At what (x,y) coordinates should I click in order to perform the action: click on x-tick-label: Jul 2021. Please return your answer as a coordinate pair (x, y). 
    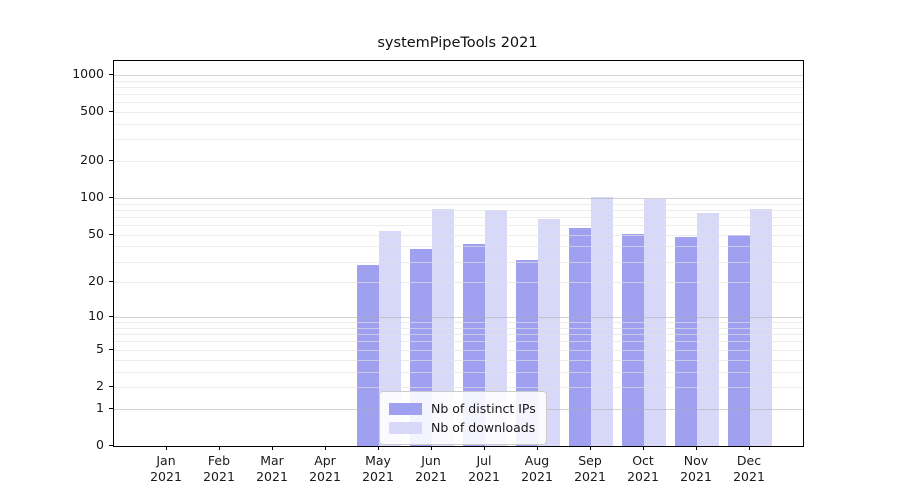
    Looking at the image, I should click on (484, 468).